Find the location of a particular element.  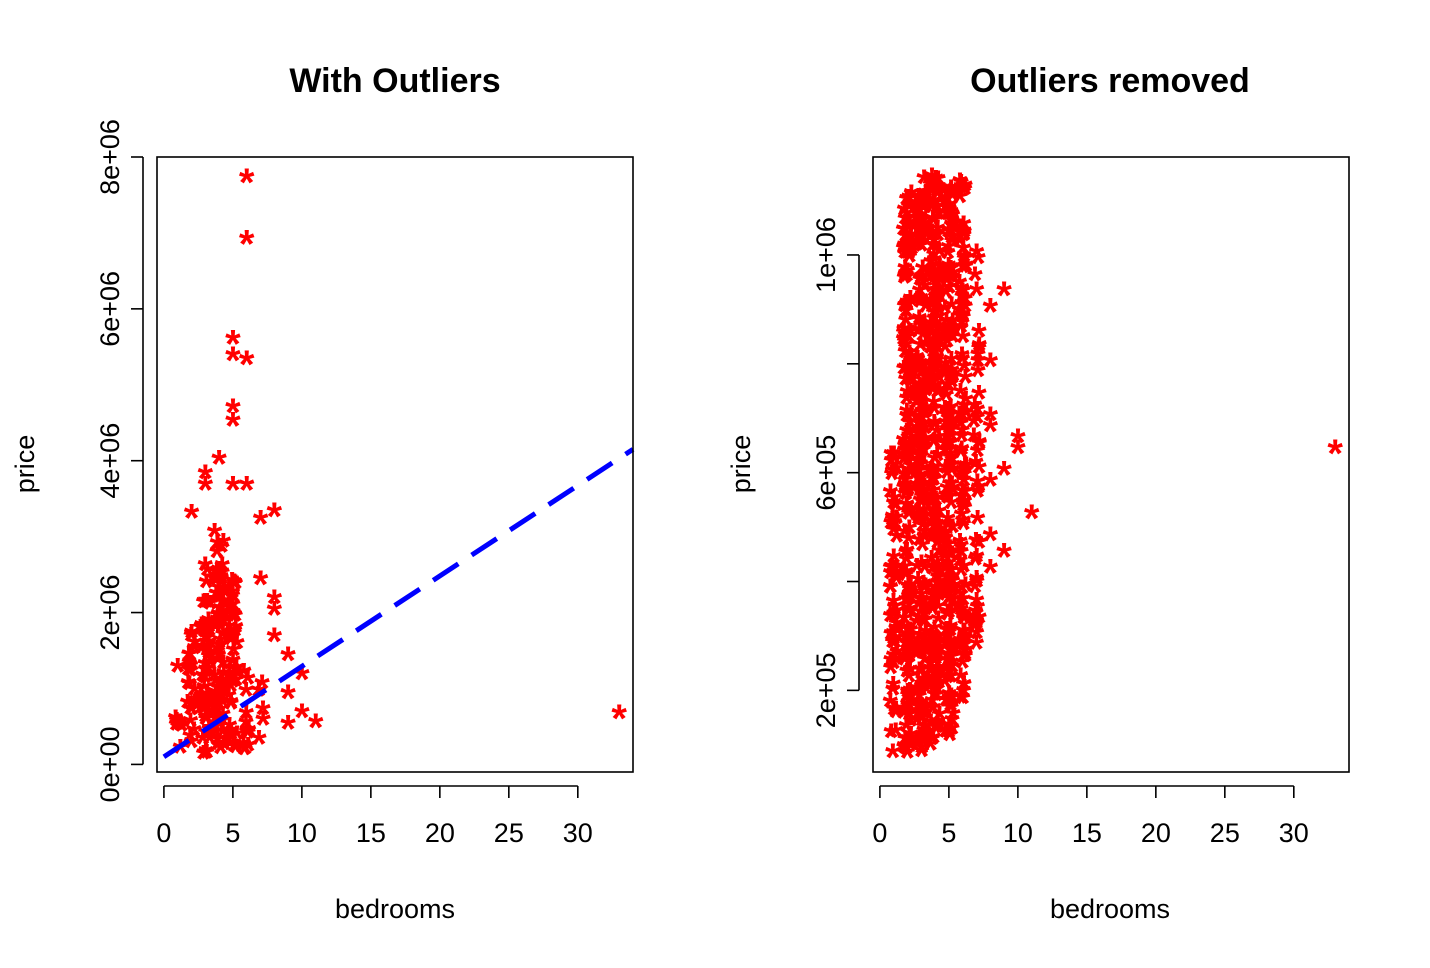

y-tick-label: 2e+05 is located at coordinates (826, 690).